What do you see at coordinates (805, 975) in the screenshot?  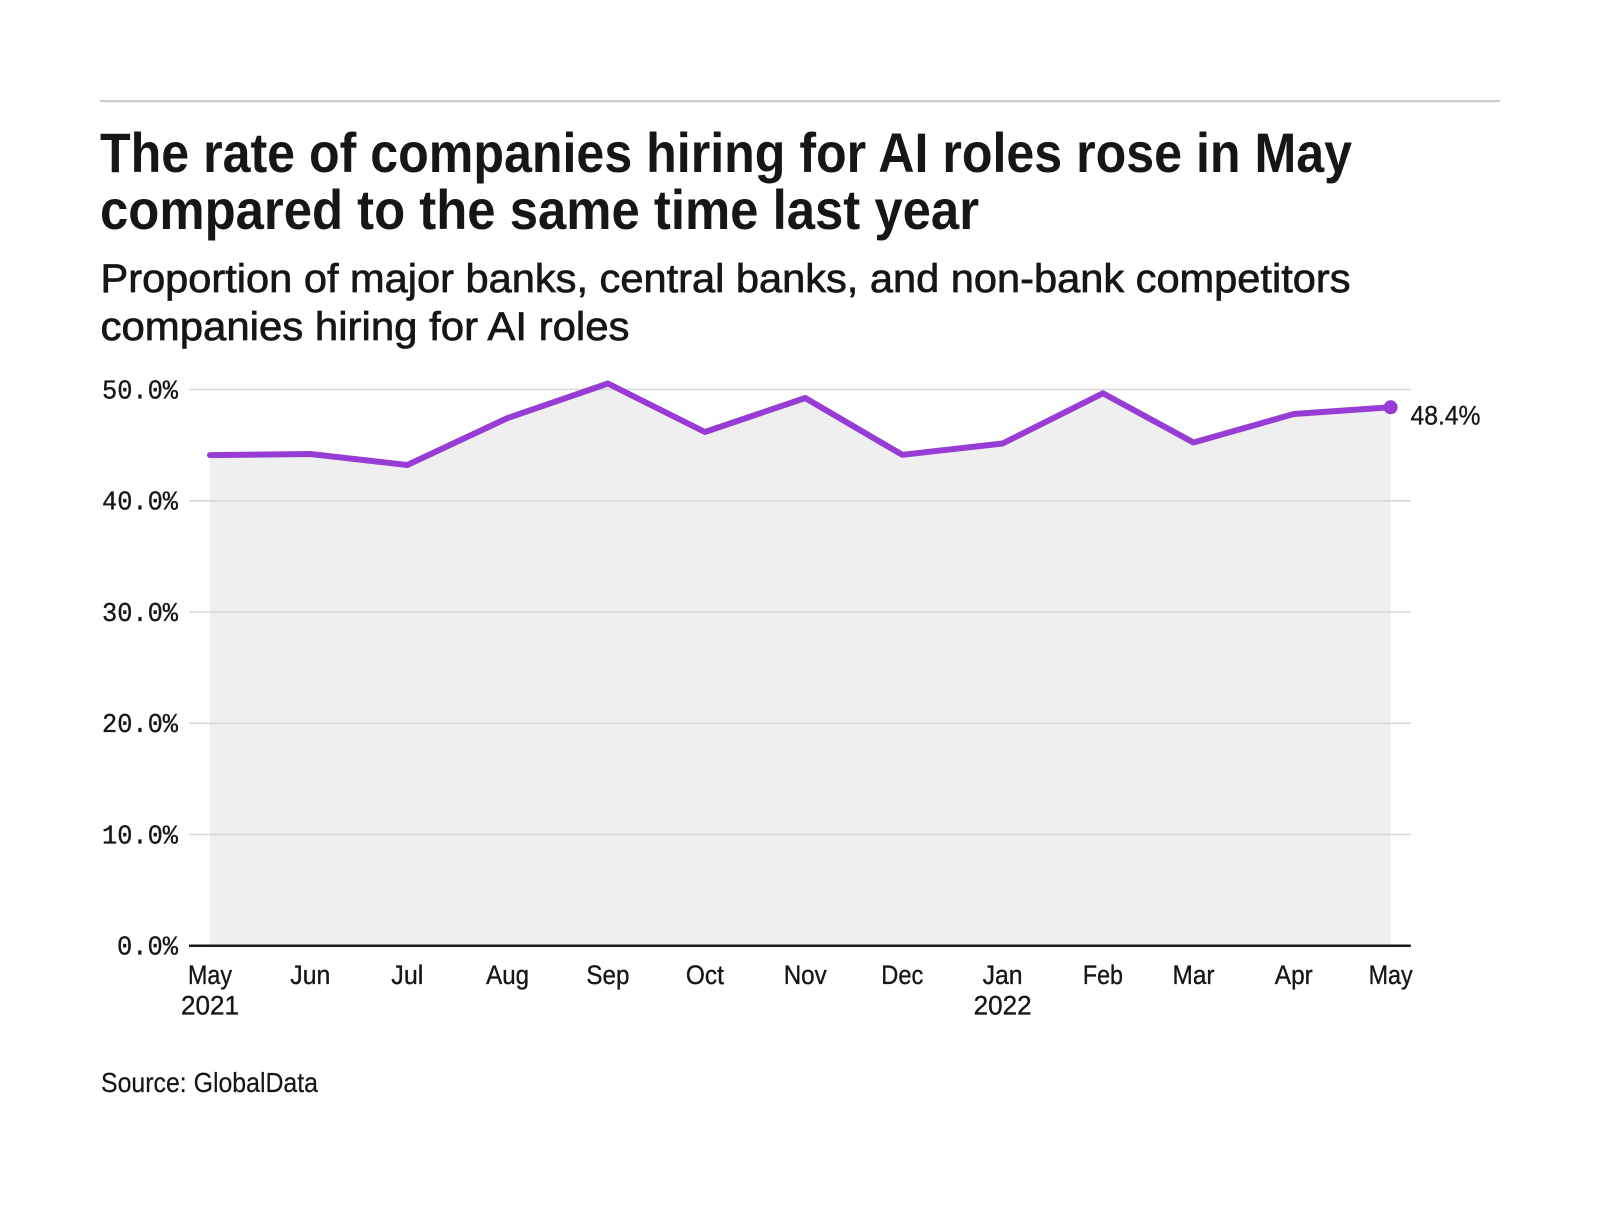 I see `svg-text: Nov` at bounding box center [805, 975].